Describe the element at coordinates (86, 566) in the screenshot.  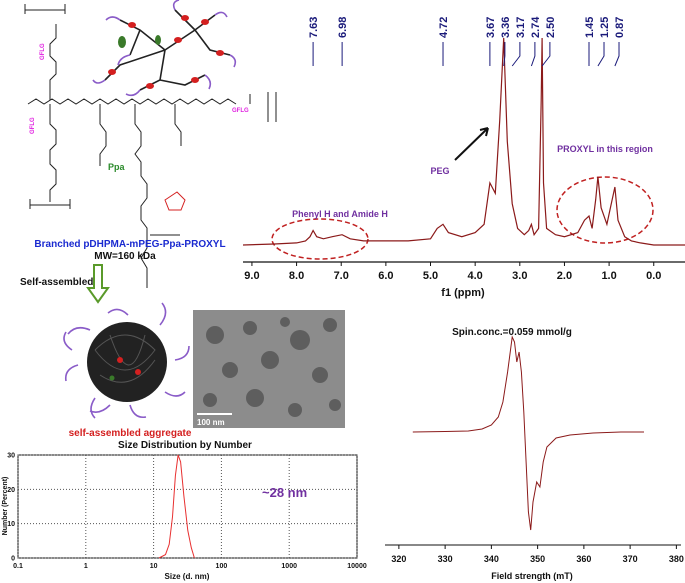
I see `x-tick-label: 1` at that location.